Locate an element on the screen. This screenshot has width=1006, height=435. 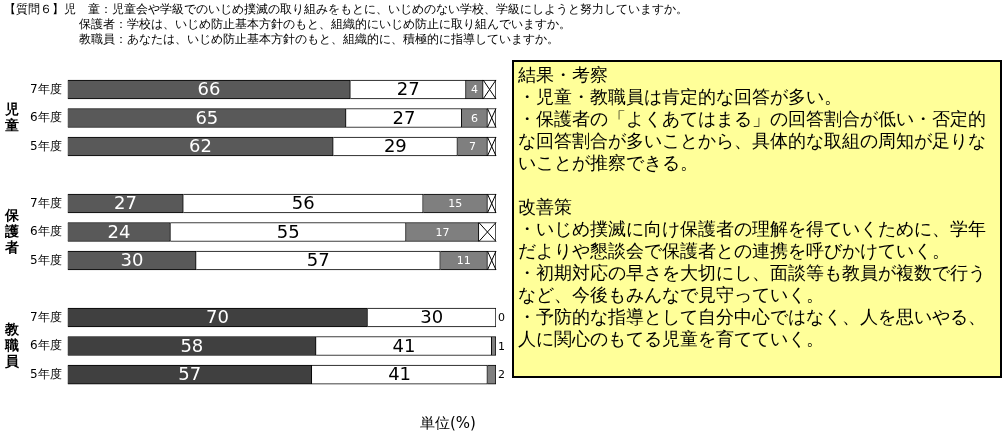
text: ・いじめ撲滅に向け保護者の理解を得ていくために、学年だよりや懇談会で保護者との連携を呼びかけていく。 is located at coordinates (752, 240).